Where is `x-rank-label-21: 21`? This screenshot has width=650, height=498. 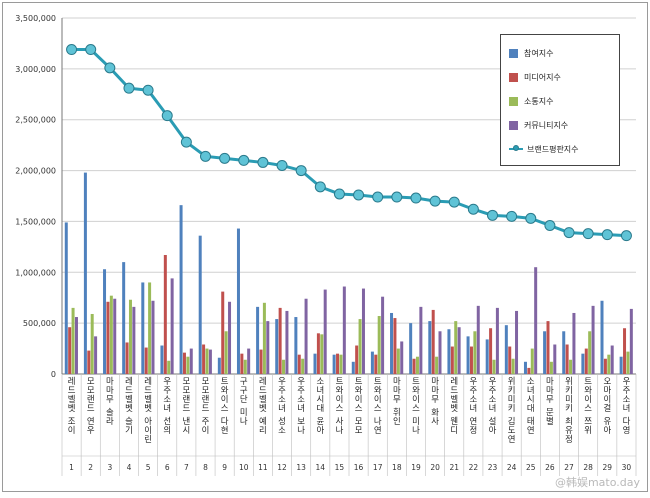 x-rank-label-21: 21 is located at coordinates (454, 467).